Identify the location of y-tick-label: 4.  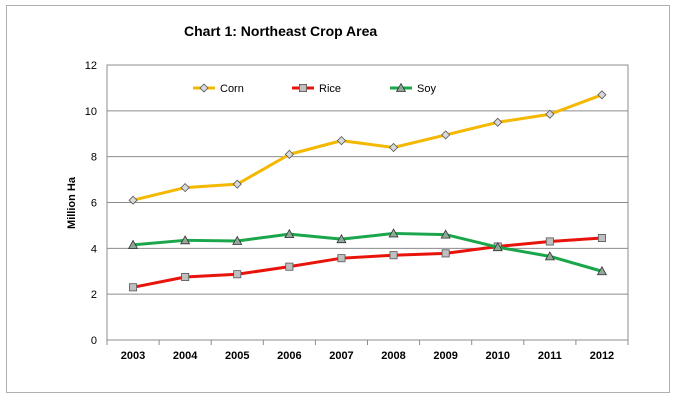
(94, 249).